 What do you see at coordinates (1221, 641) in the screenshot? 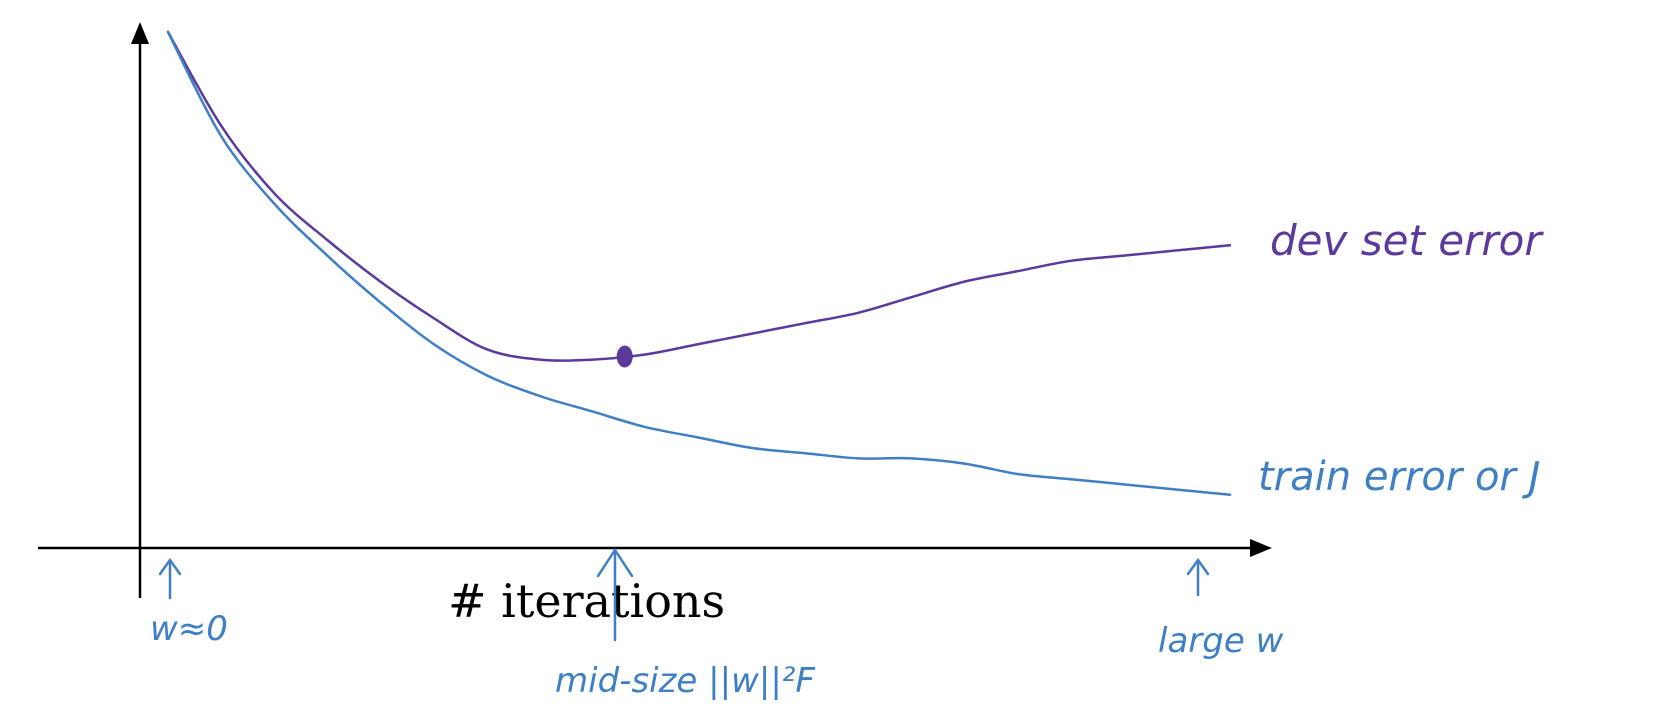
I see `annotation-text-large-w: large w` at bounding box center [1221, 641].